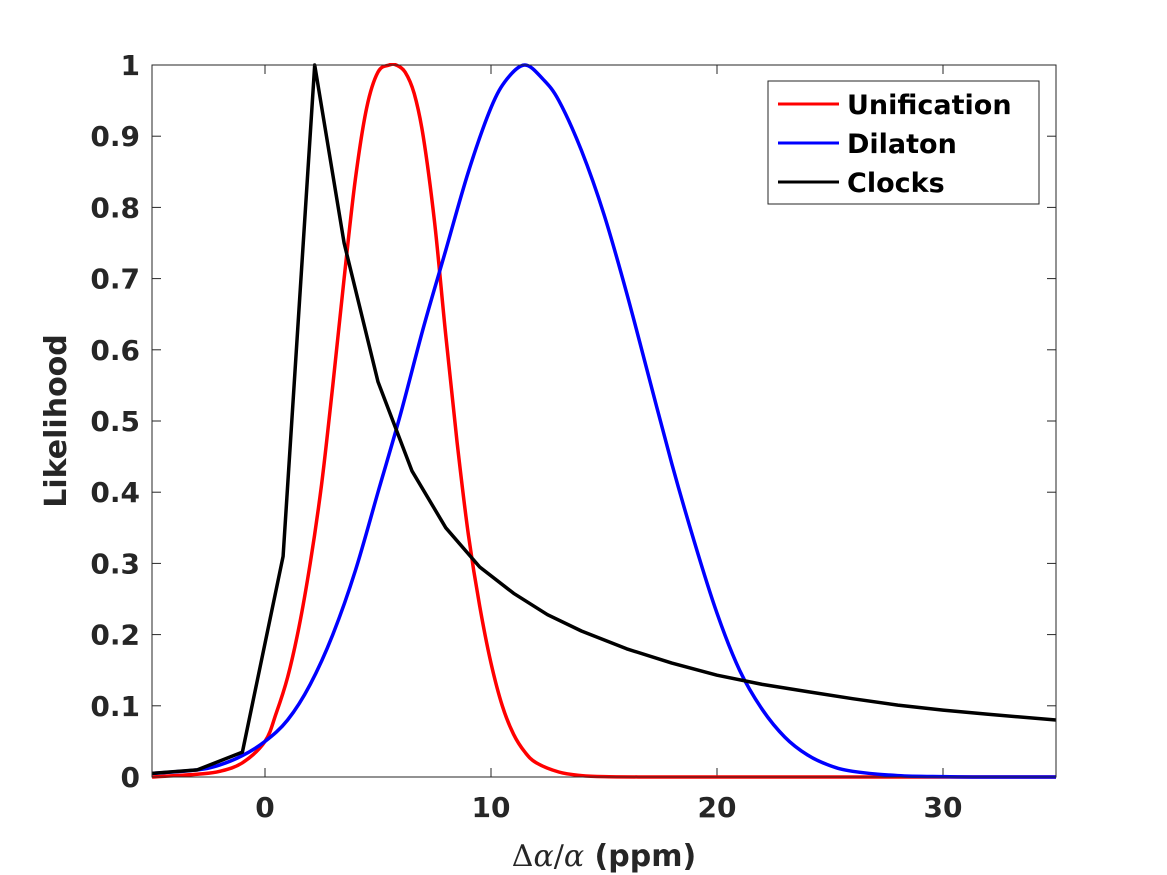 The image size is (1167, 875). What do you see at coordinates (943, 807) in the screenshot?
I see `x-tick-label: 30` at bounding box center [943, 807].